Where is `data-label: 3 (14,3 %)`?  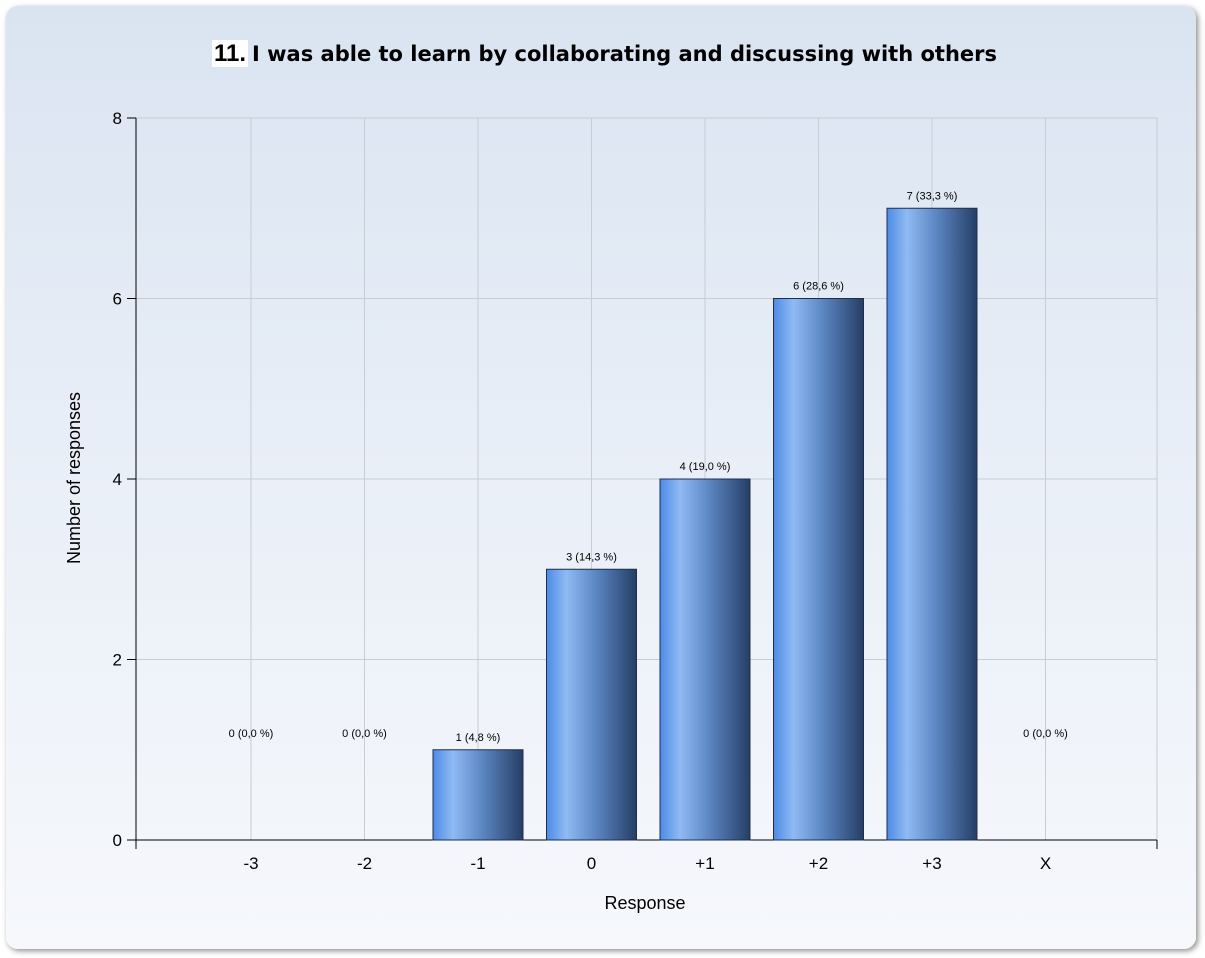 data-label: 3 (14,3 %) is located at coordinates (591, 557).